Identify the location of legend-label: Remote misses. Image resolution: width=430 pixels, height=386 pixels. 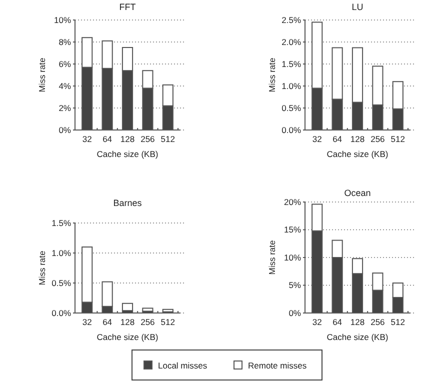
(277, 365).